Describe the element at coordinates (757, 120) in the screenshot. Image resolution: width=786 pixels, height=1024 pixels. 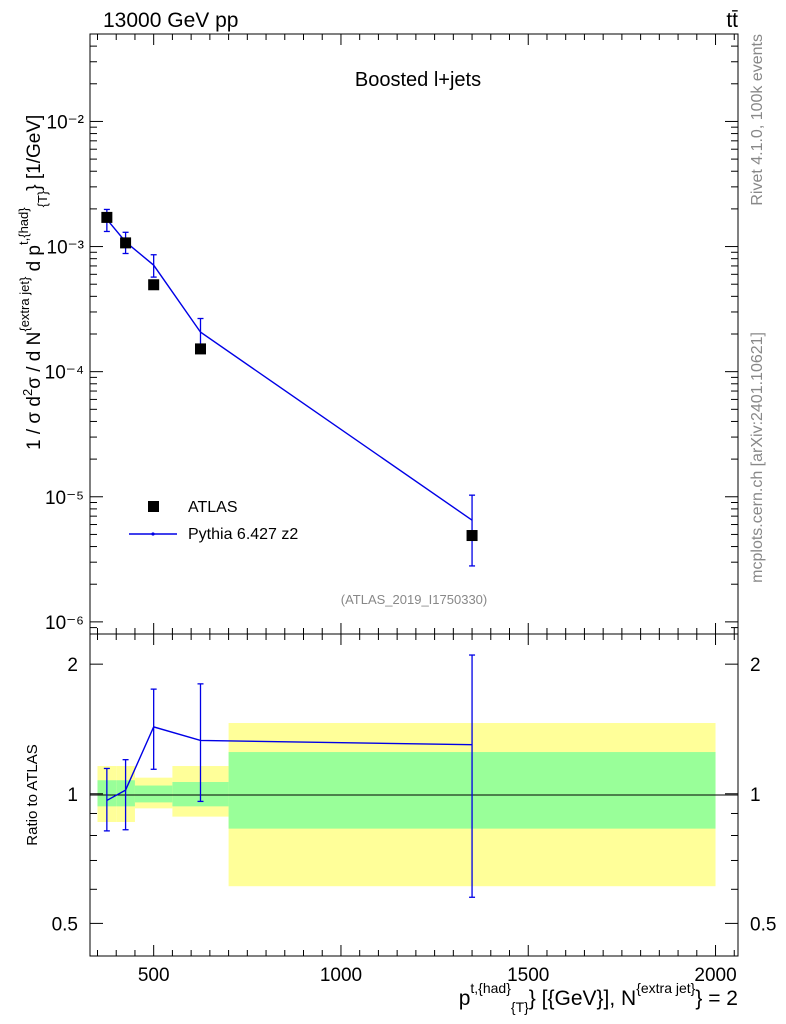
I see `rivet-label: Rivet 4.1.0, 100k events` at that location.